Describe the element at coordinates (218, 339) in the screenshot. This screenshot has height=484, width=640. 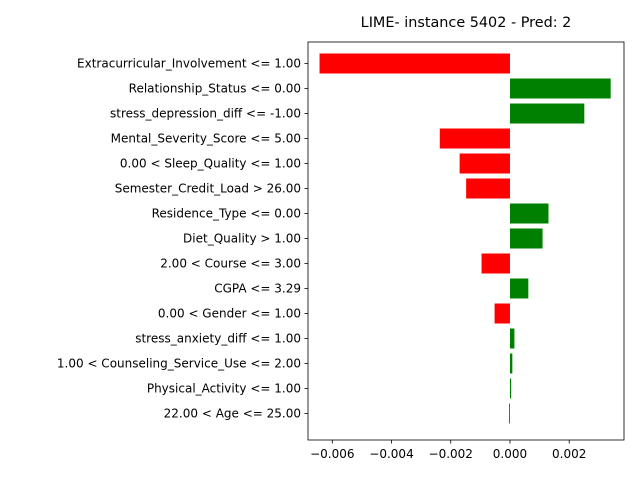
I see `y-tick-label: stress_anxiety_diff <= 1.00` at that location.